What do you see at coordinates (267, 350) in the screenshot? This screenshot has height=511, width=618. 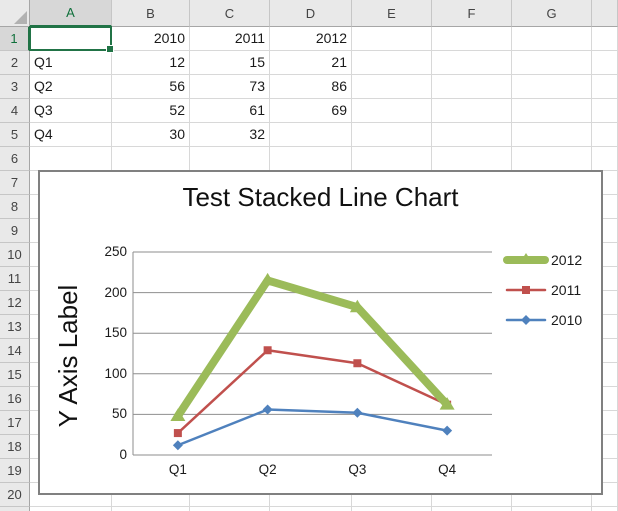 I see `marker-2011-Q2` at bounding box center [267, 350].